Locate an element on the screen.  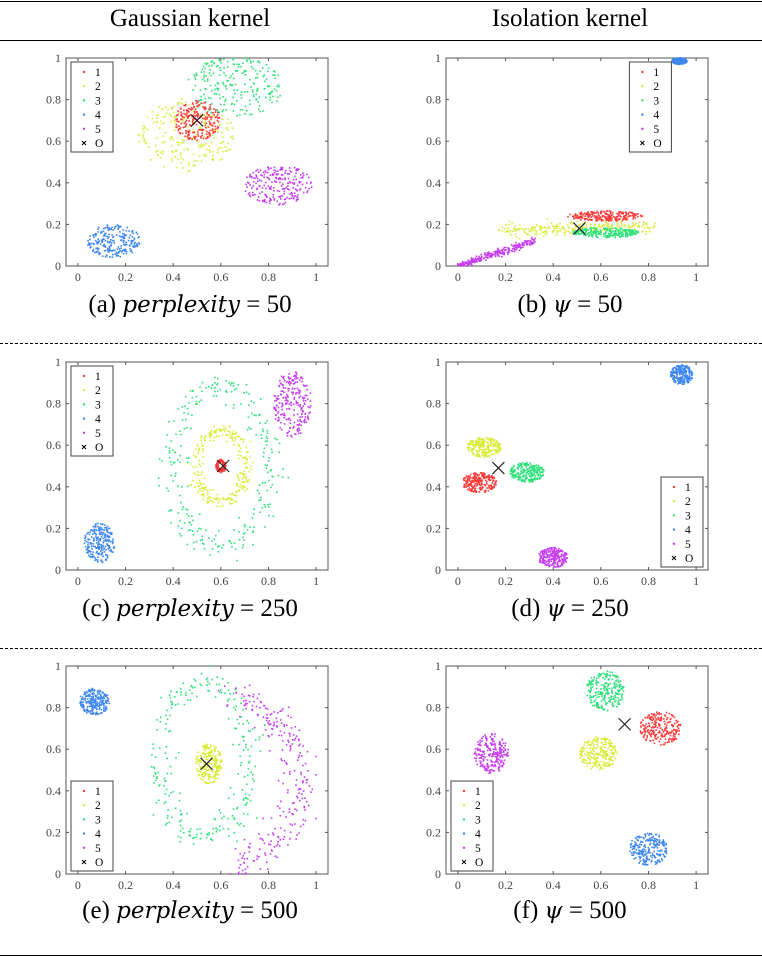
legend-box is located at coordinates (92, 107).